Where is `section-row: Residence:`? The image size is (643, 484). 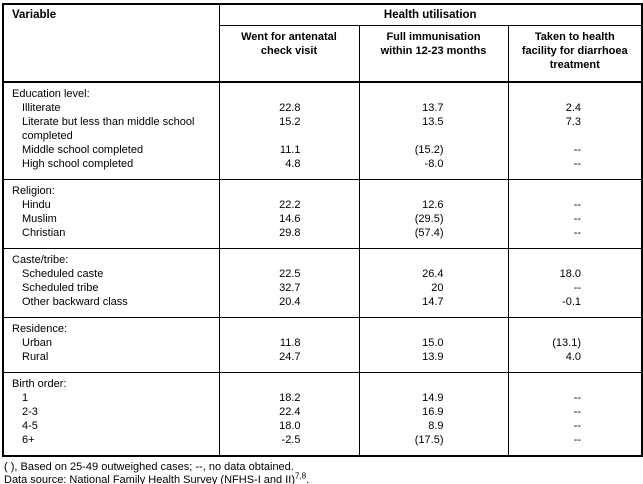
section-row: Residence: is located at coordinates (322, 326).